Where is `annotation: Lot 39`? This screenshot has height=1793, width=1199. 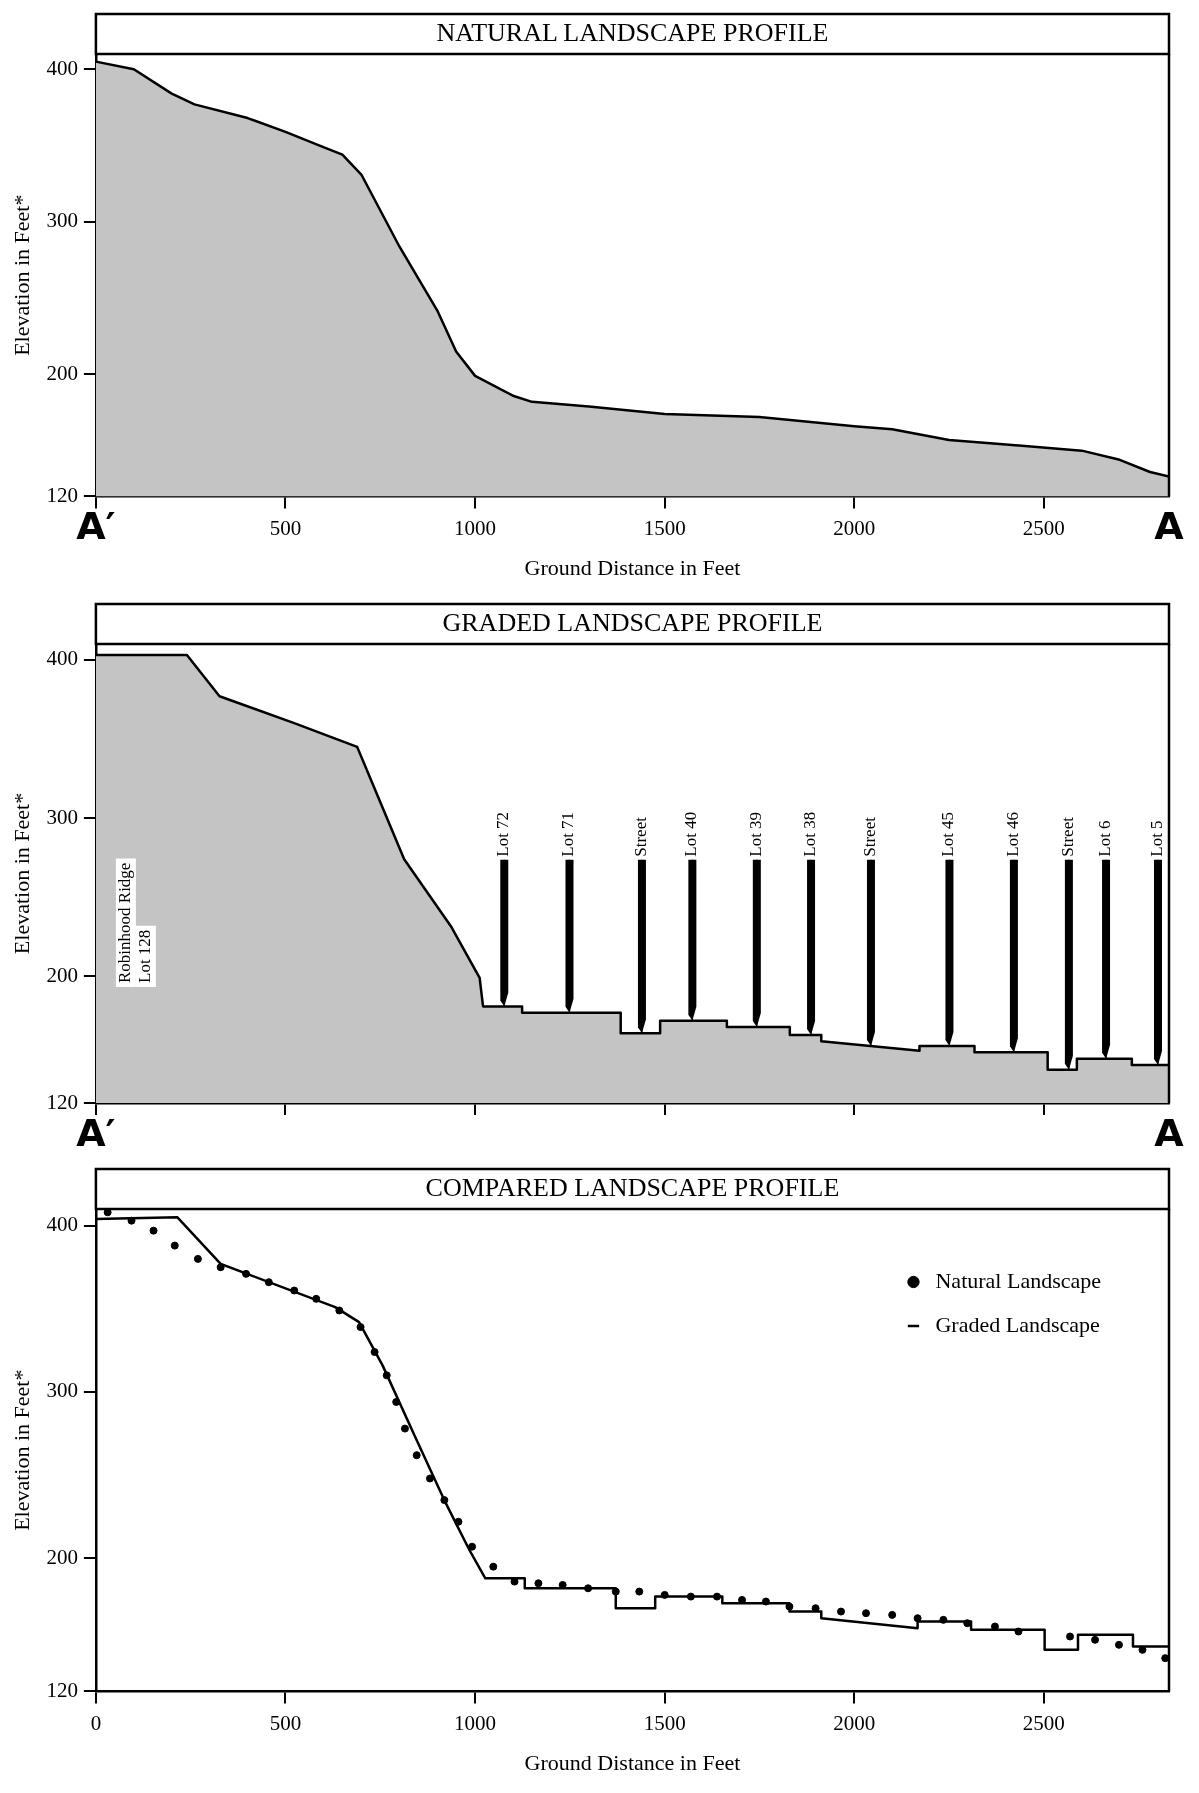
annotation: Lot 39 is located at coordinates (755, 834).